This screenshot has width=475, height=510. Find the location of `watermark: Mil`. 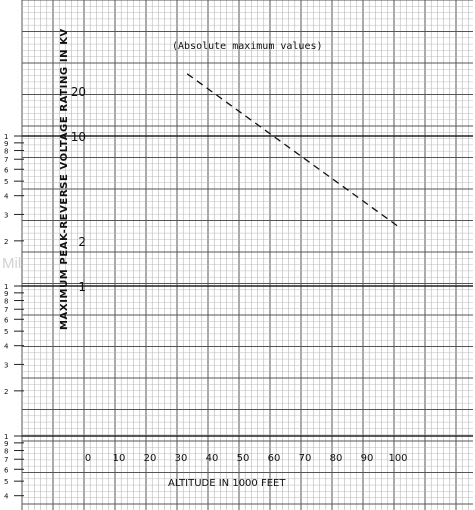

watermark: Mil is located at coordinates (11, 263).